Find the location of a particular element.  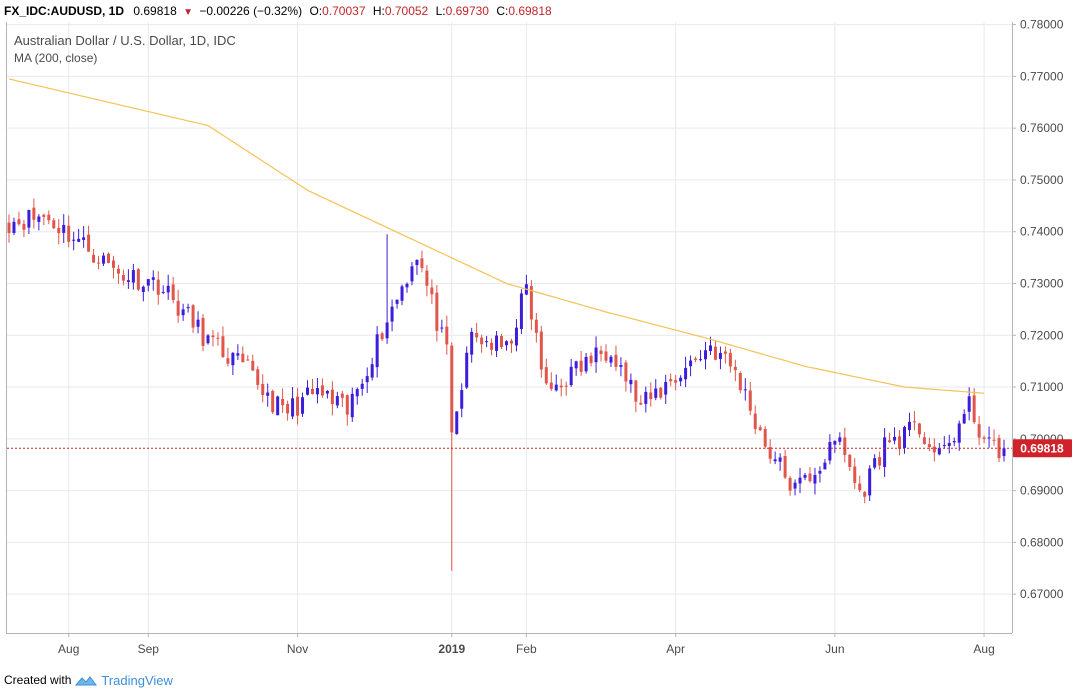

symbol-label: FX_IDC:AUDUSD, 1D is located at coordinates (64, 11).